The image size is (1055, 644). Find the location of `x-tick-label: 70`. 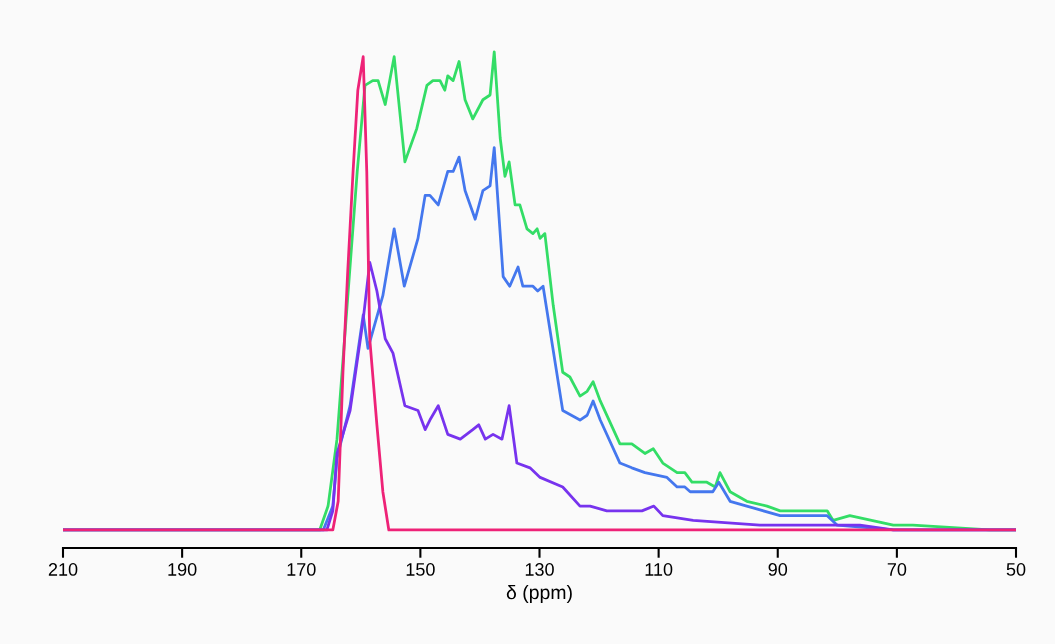

x-tick-label: 70 is located at coordinates (897, 569).